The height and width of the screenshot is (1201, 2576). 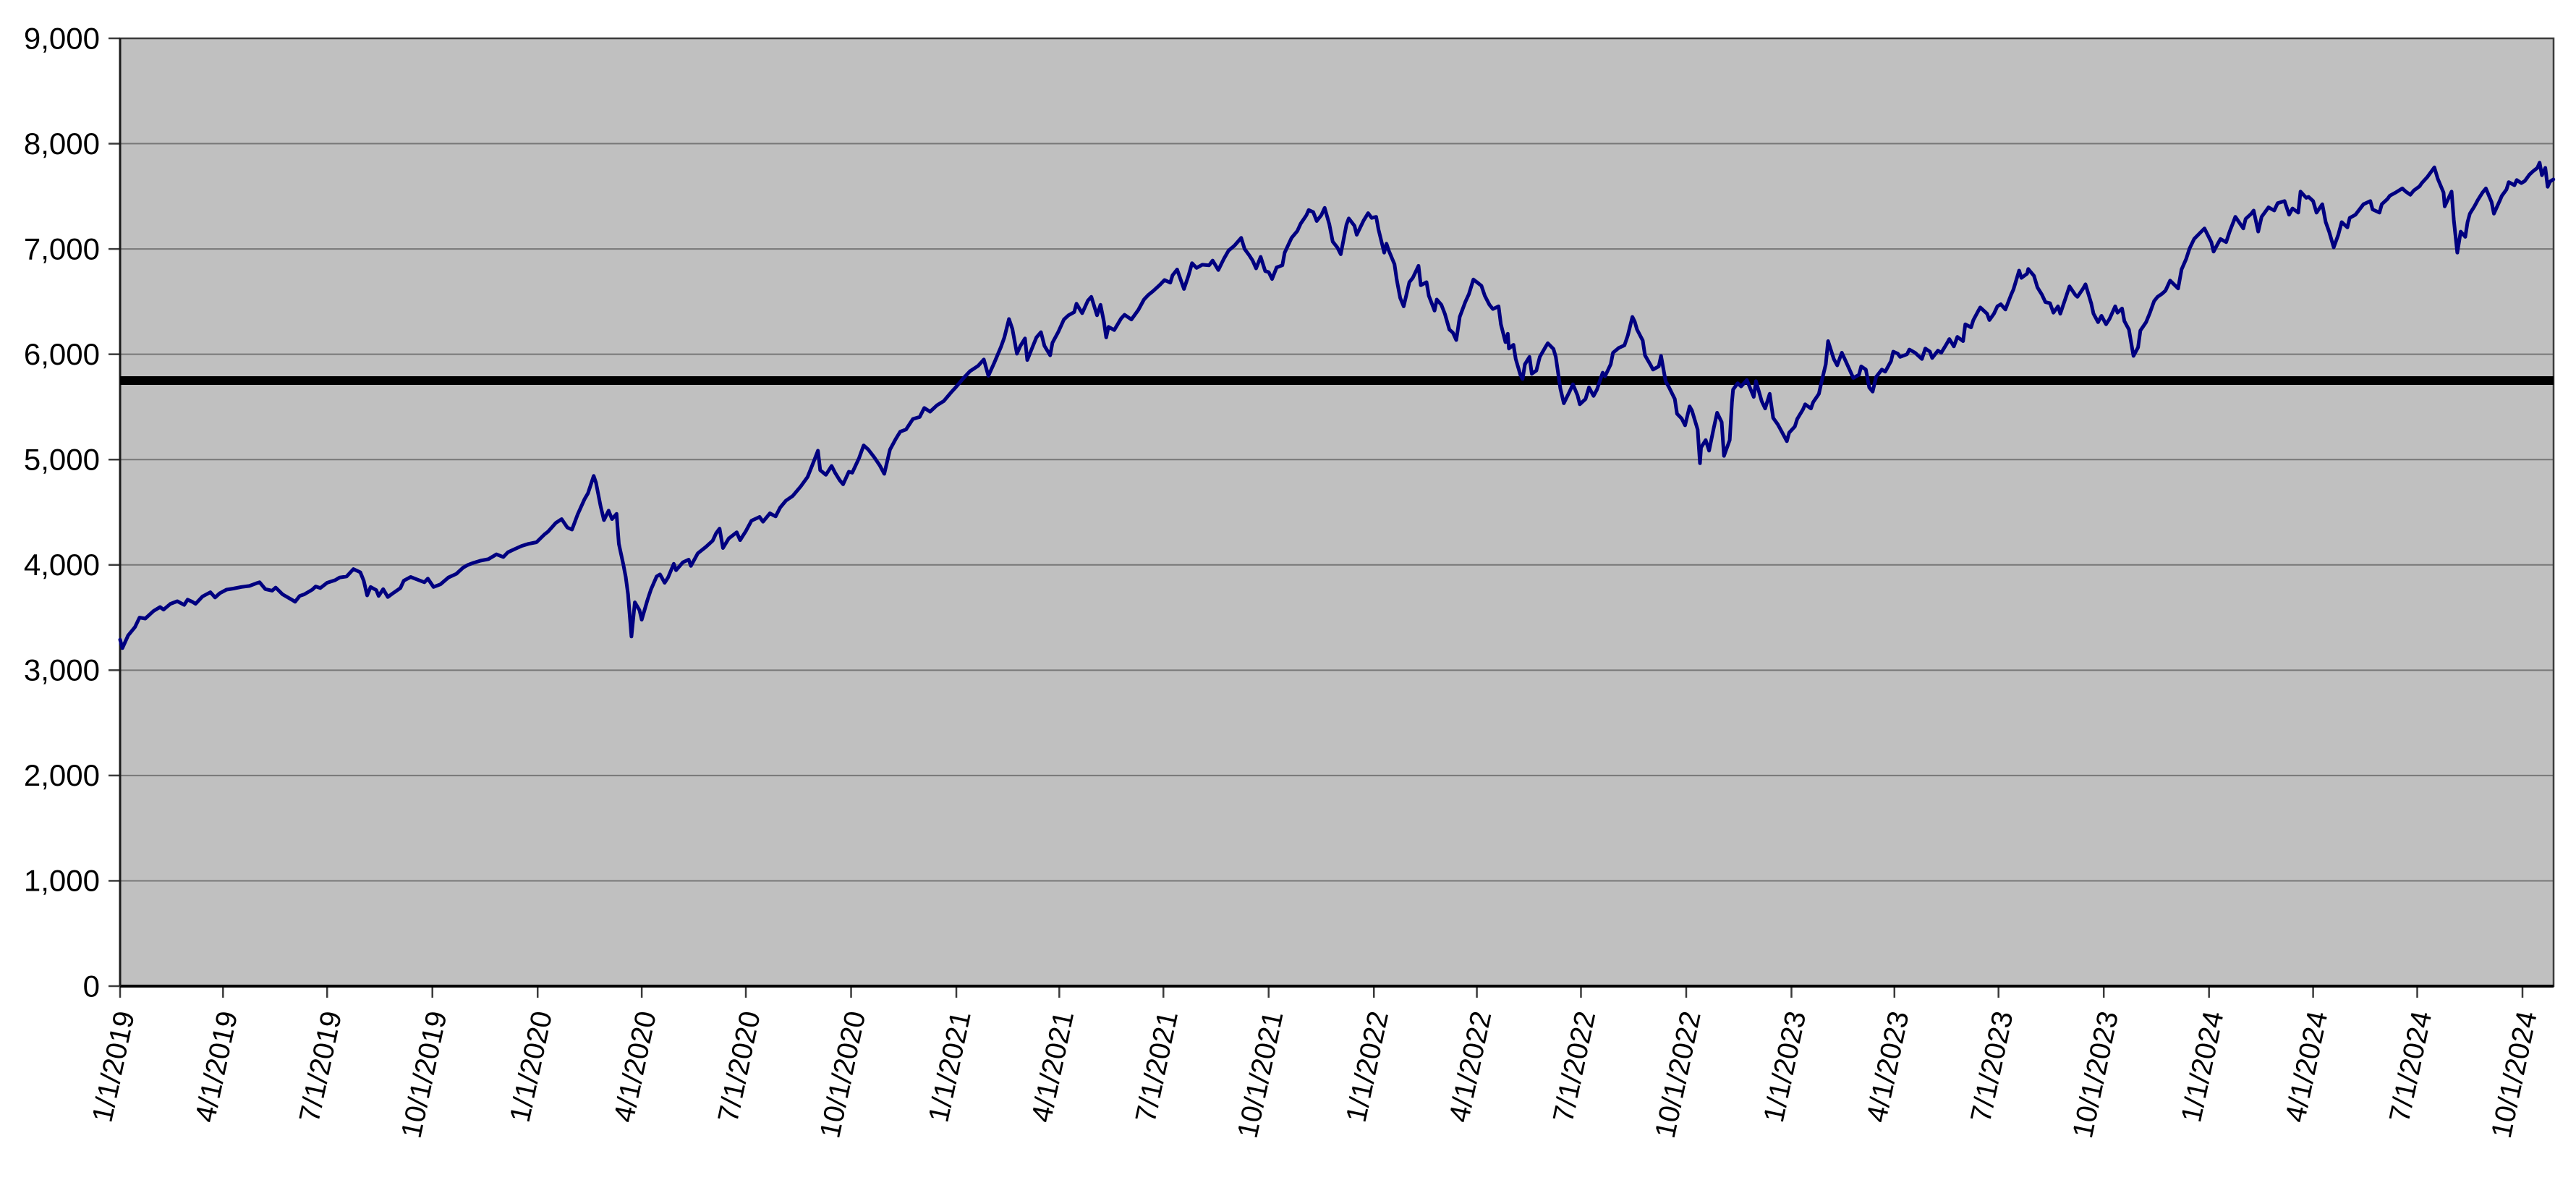 What do you see at coordinates (62, 354) in the screenshot?
I see `y-tick-label: 6,000` at bounding box center [62, 354].